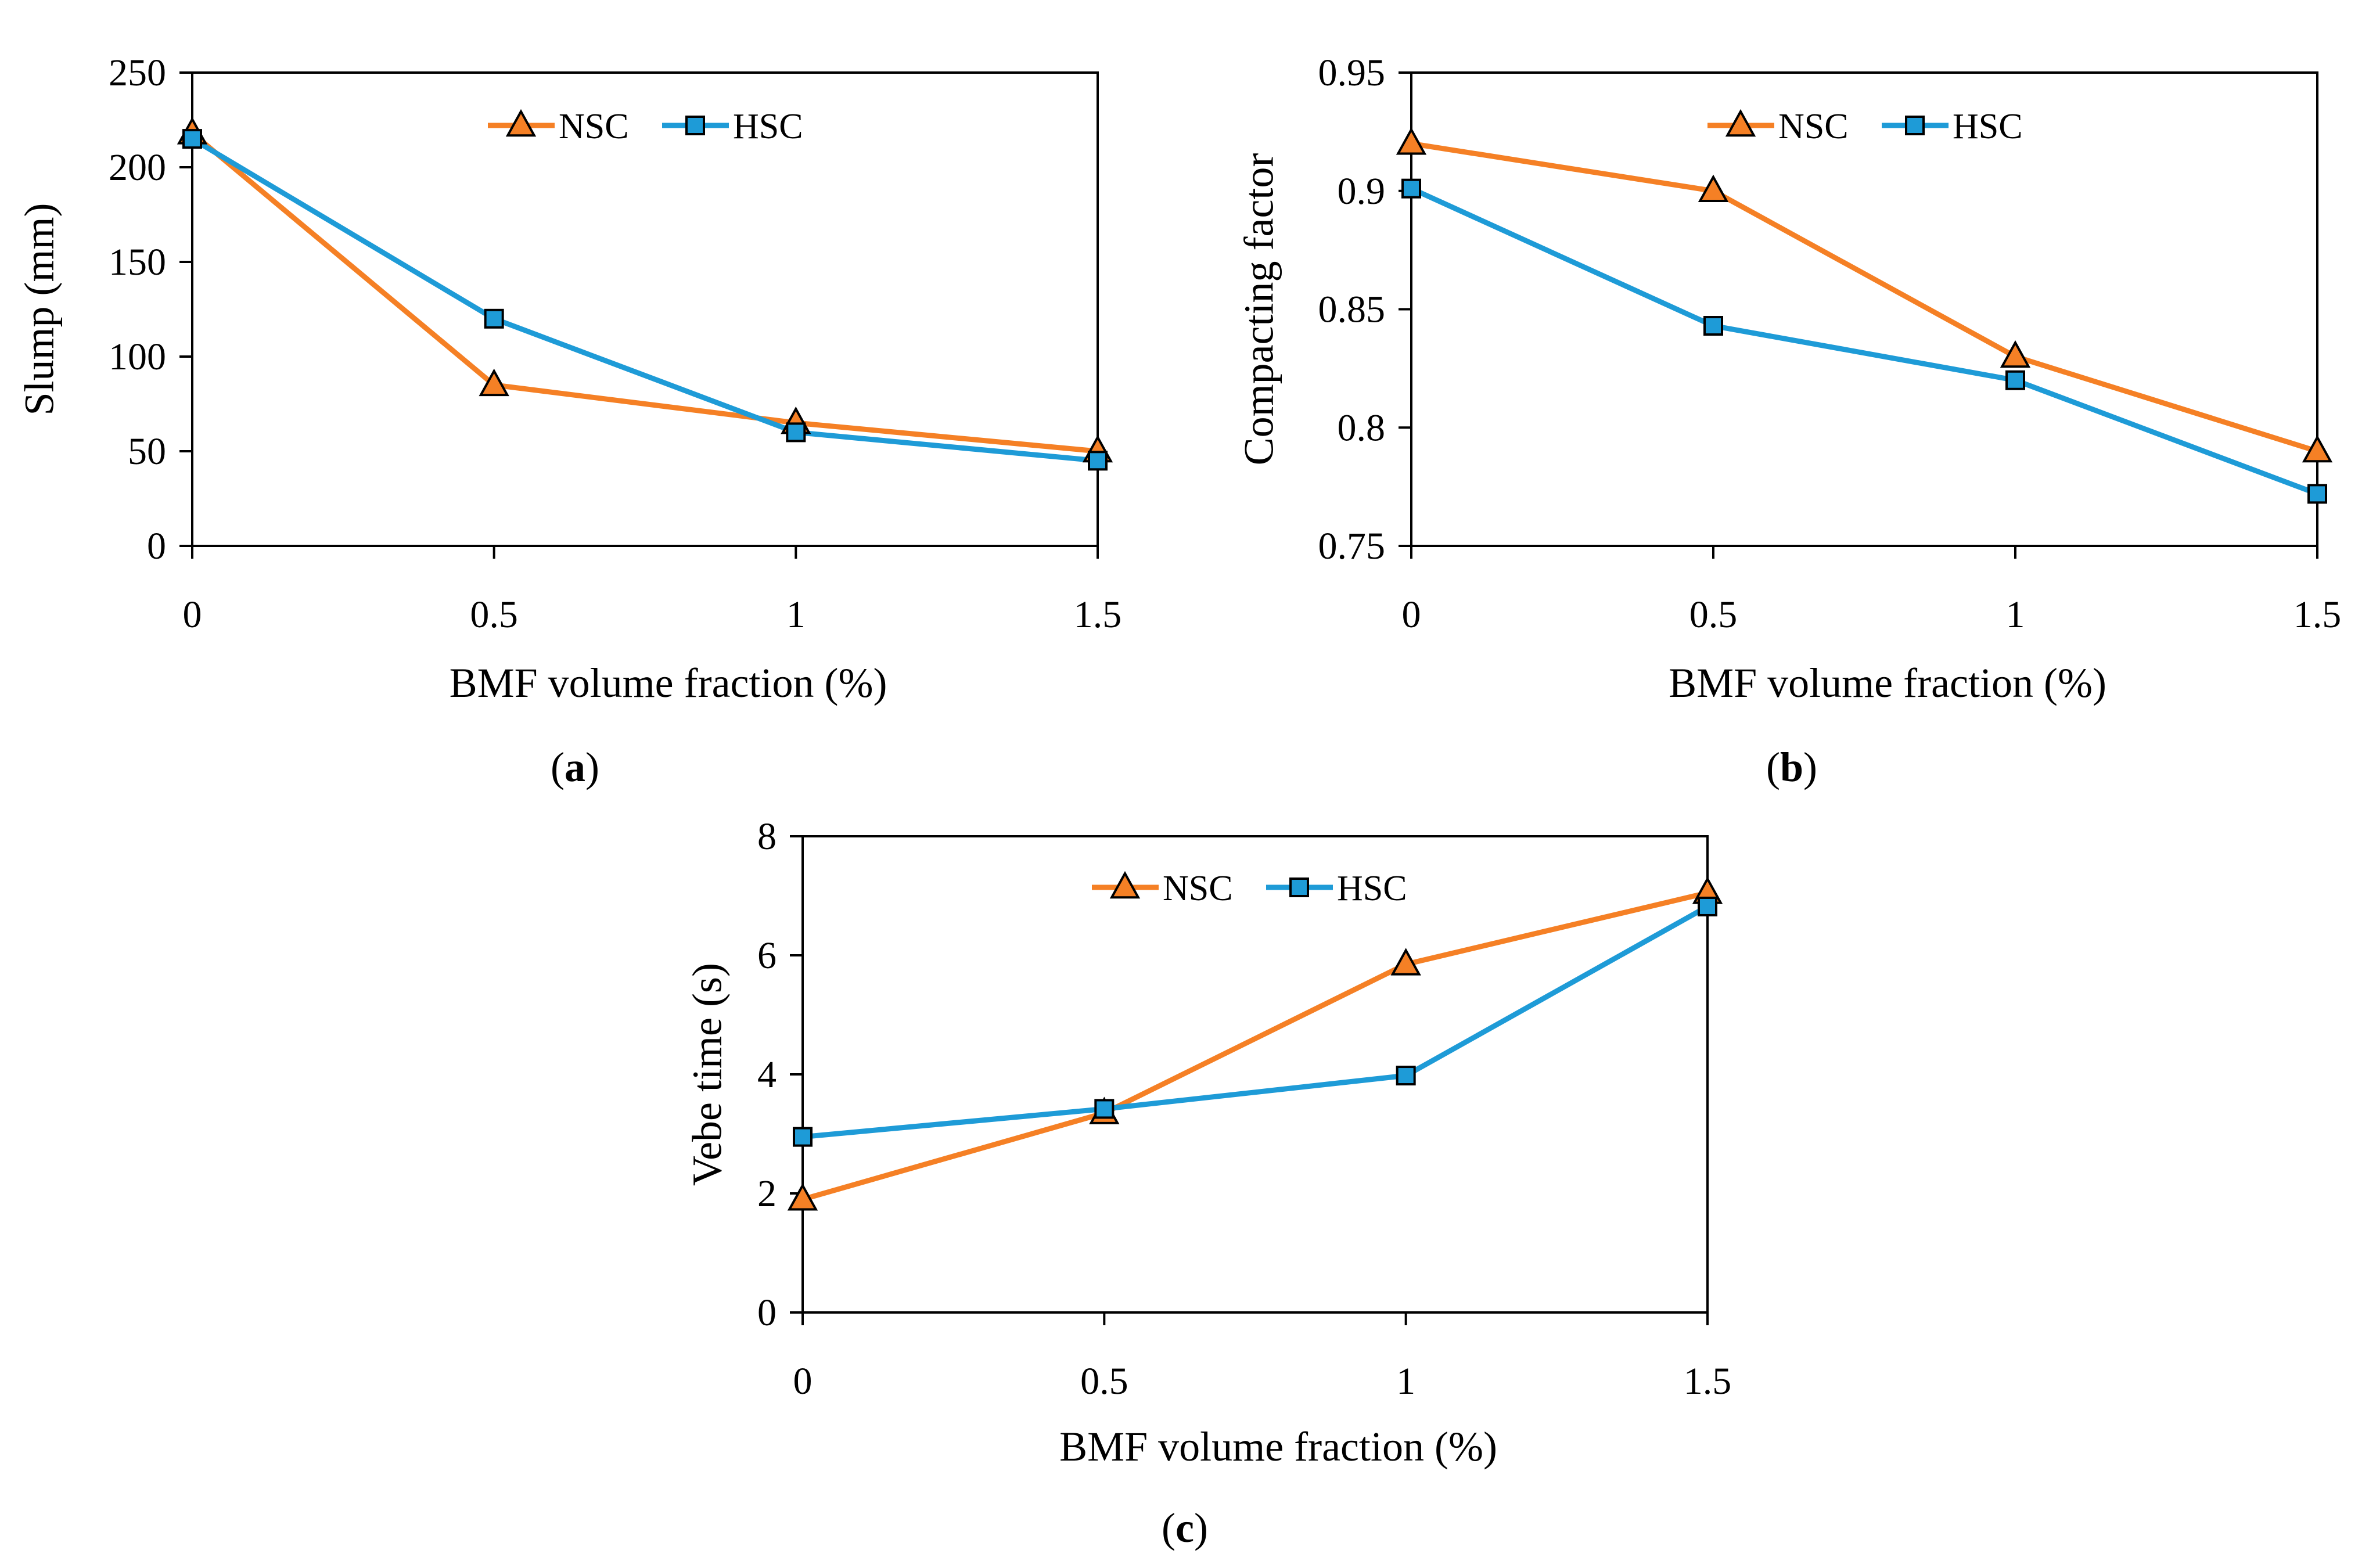 Image resolution: width=2369 pixels, height=1568 pixels. Describe the element at coordinates (767, 1194) in the screenshot. I see `y-tick-label: 2` at that location.